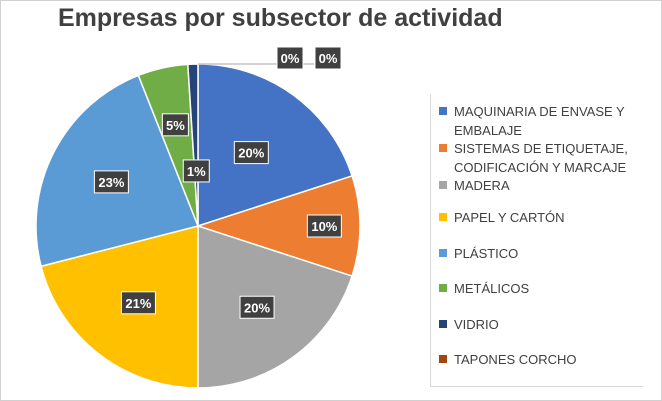 The width and height of the screenshot is (662, 401). I want to click on svg-text: 10%, so click(324, 226).